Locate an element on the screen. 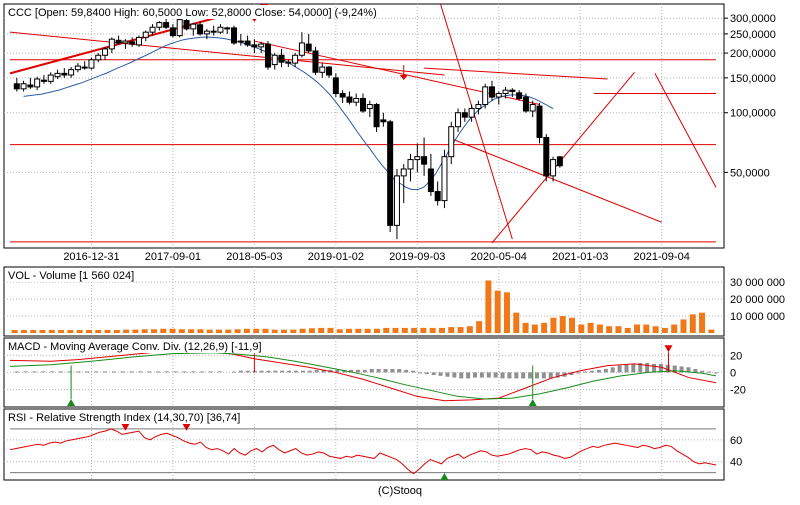 The height and width of the screenshot is (505, 800). footer-credit: (C)Stooq is located at coordinates (400, 491).